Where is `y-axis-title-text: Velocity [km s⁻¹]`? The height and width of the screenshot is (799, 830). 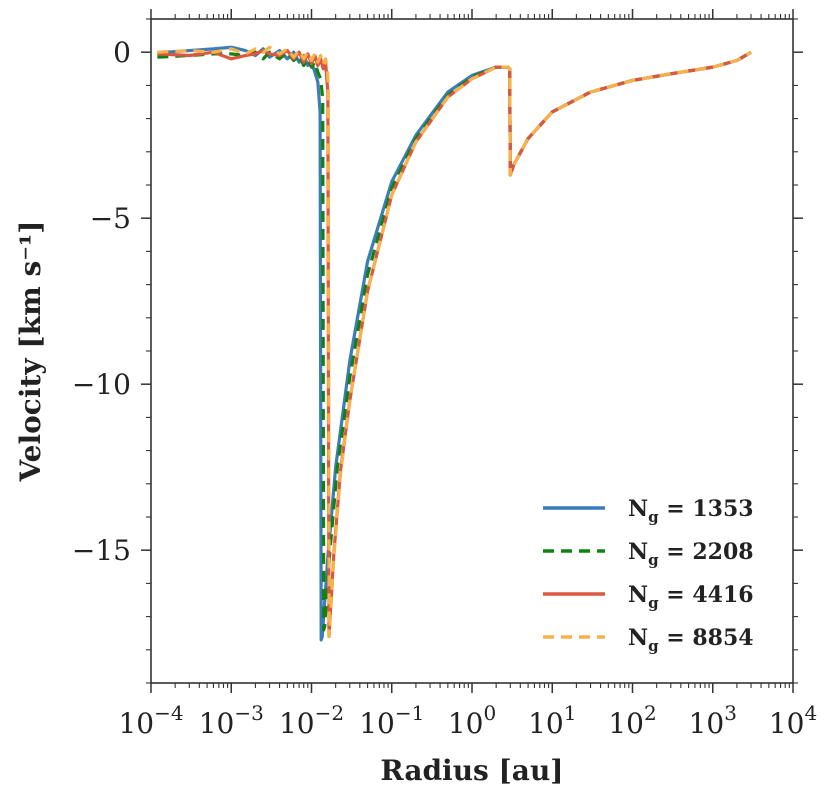
y-axis-title-text: Velocity [km s⁻¹] is located at coordinates (30, 352).